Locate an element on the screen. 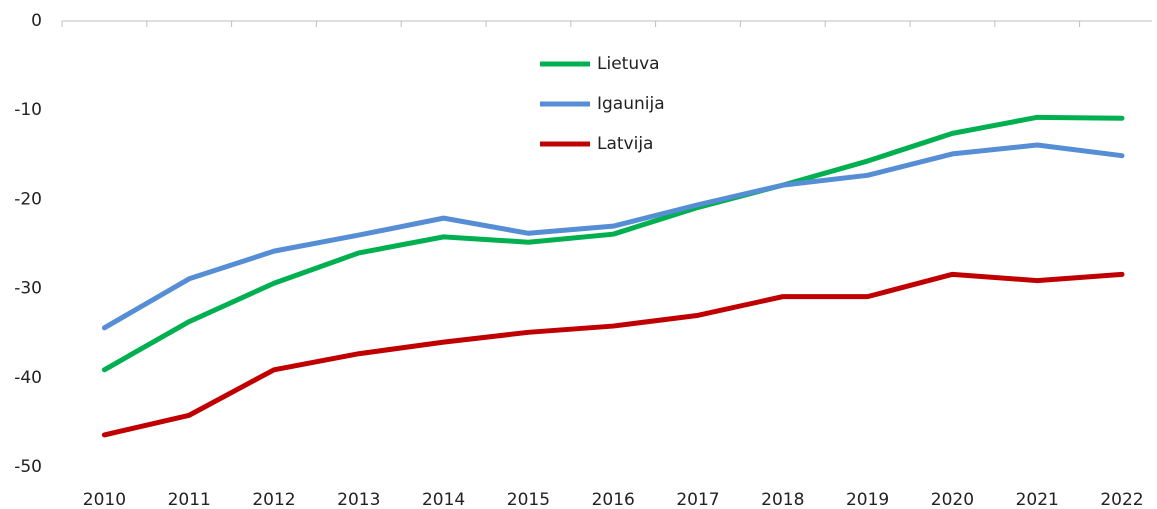 This screenshot has height=509, width=1157. y-tick-label: -10 is located at coordinates (28, 110).